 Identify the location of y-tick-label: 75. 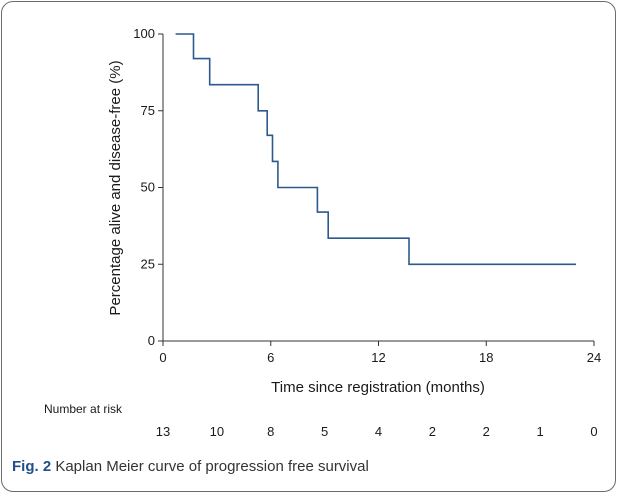
(148, 110).